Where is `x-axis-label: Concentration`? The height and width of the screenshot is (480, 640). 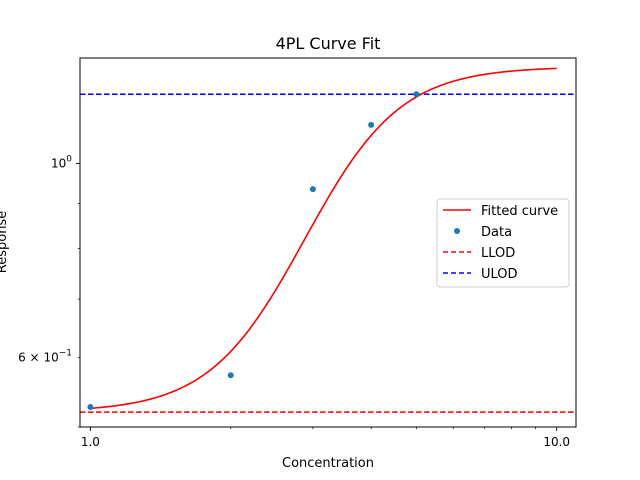
x-axis-label: Concentration is located at coordinates (328, 463).